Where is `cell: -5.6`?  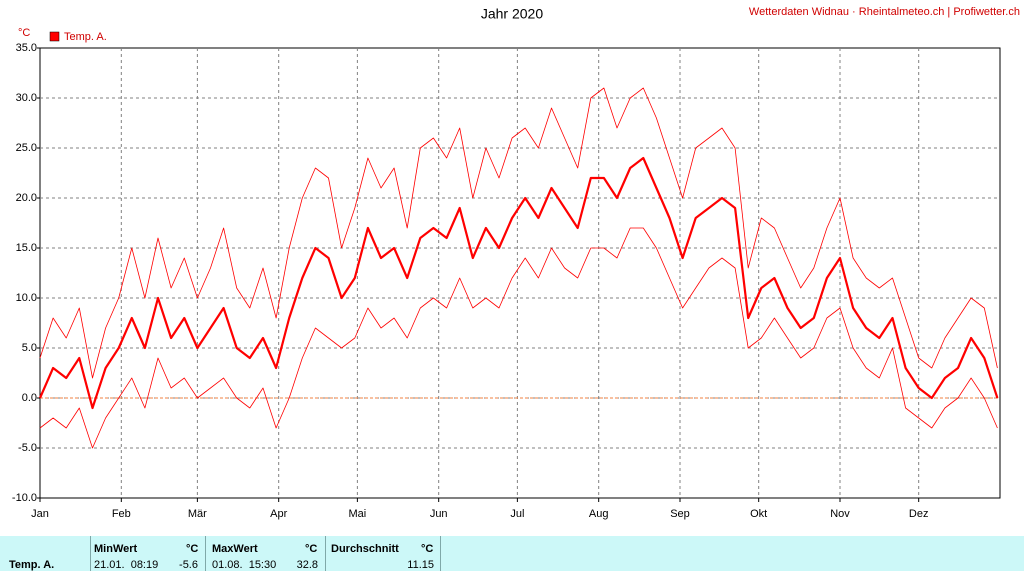 cell: -5.6 is located at coordinates (188, 565).